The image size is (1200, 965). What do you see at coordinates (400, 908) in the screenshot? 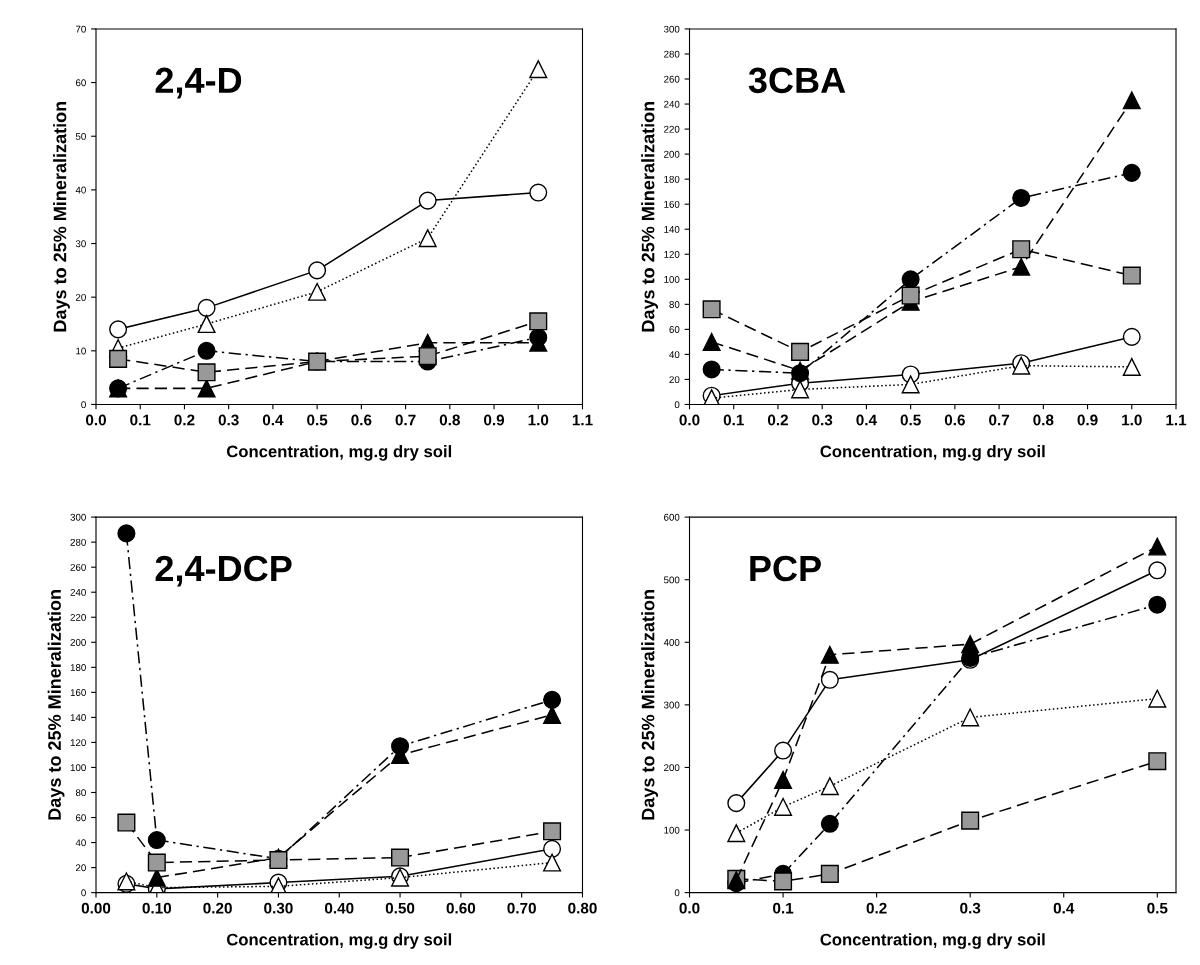
I see `x-tick-label: 0.50` at bounding box center [400, 908].